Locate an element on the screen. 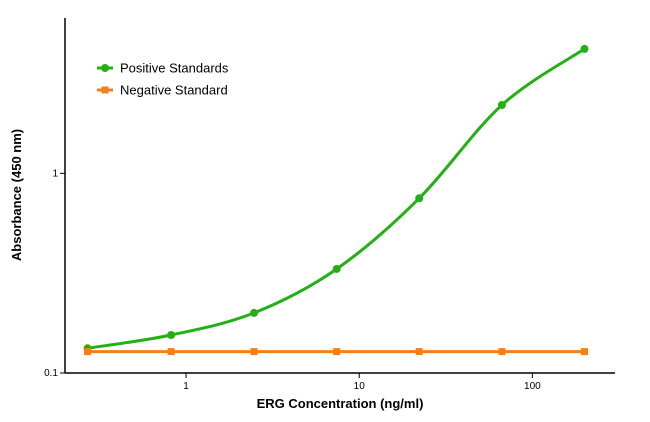 The width and height of the screenshot is (650, 422). y-tick-label: 1 is located at coordinates (55, 173).